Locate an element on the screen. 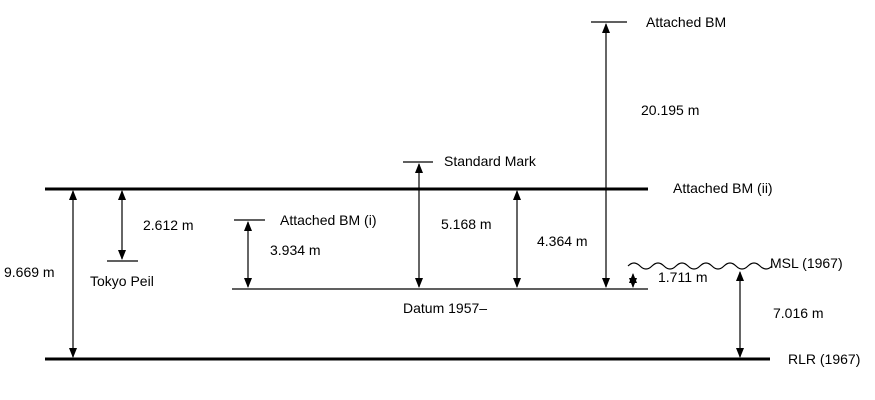 The width and height of the screenshot is (875, 400). label-datum: Datum 1957– is located at coordinates (445, 308).